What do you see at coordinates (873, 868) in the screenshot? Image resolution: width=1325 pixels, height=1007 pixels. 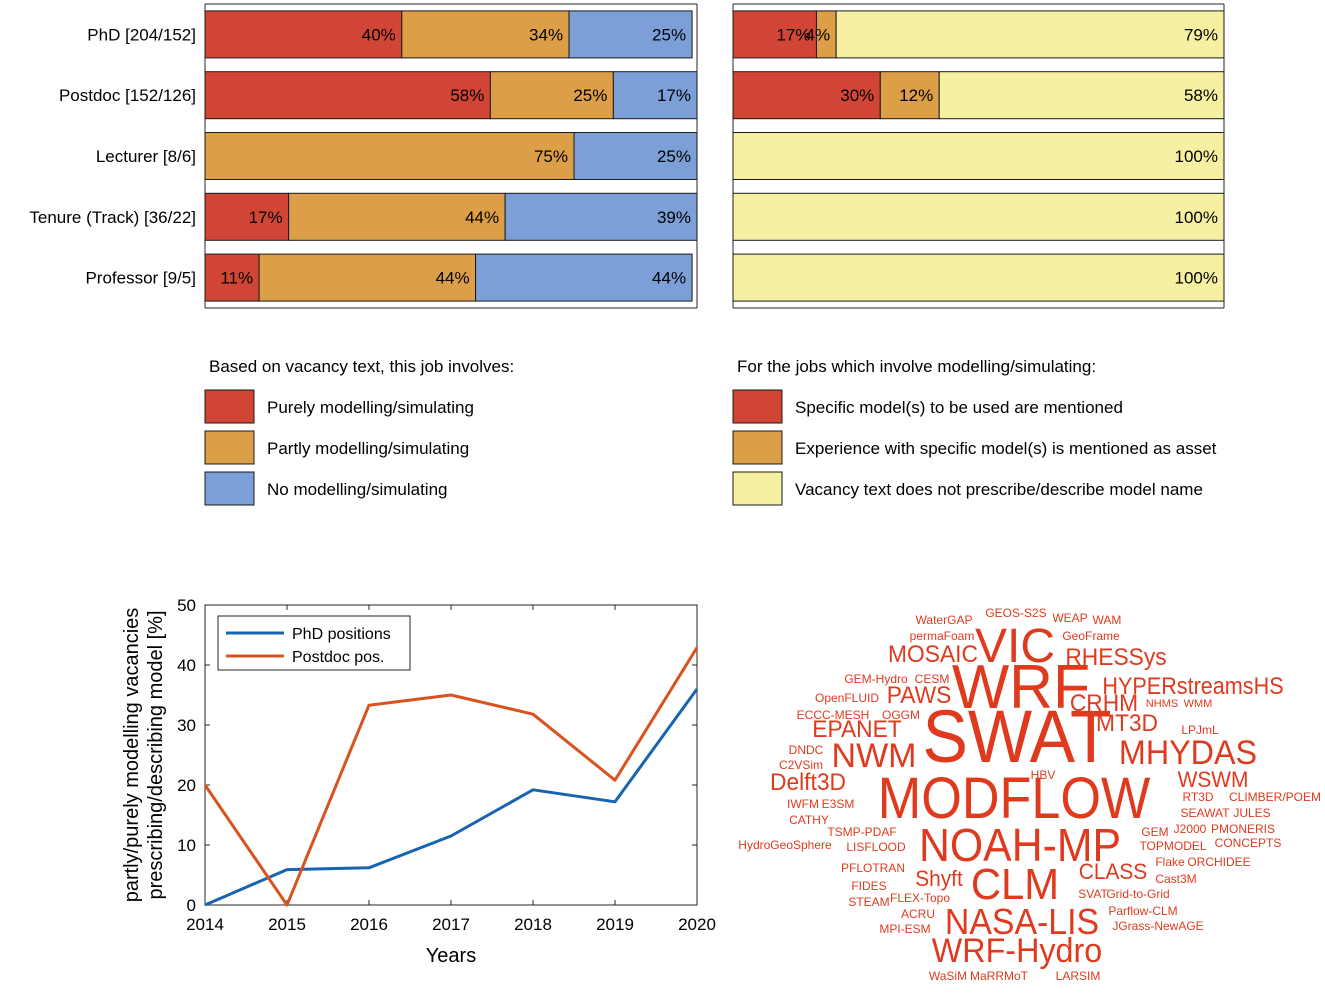 I see `cloud-word: PFLOTRAN` at bounding box center [873, 868].